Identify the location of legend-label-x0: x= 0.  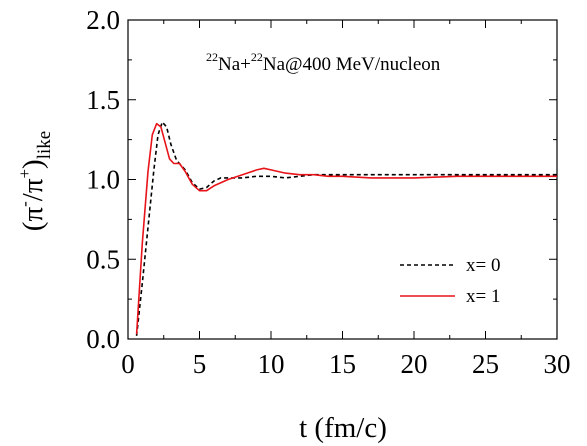
(483, 265).